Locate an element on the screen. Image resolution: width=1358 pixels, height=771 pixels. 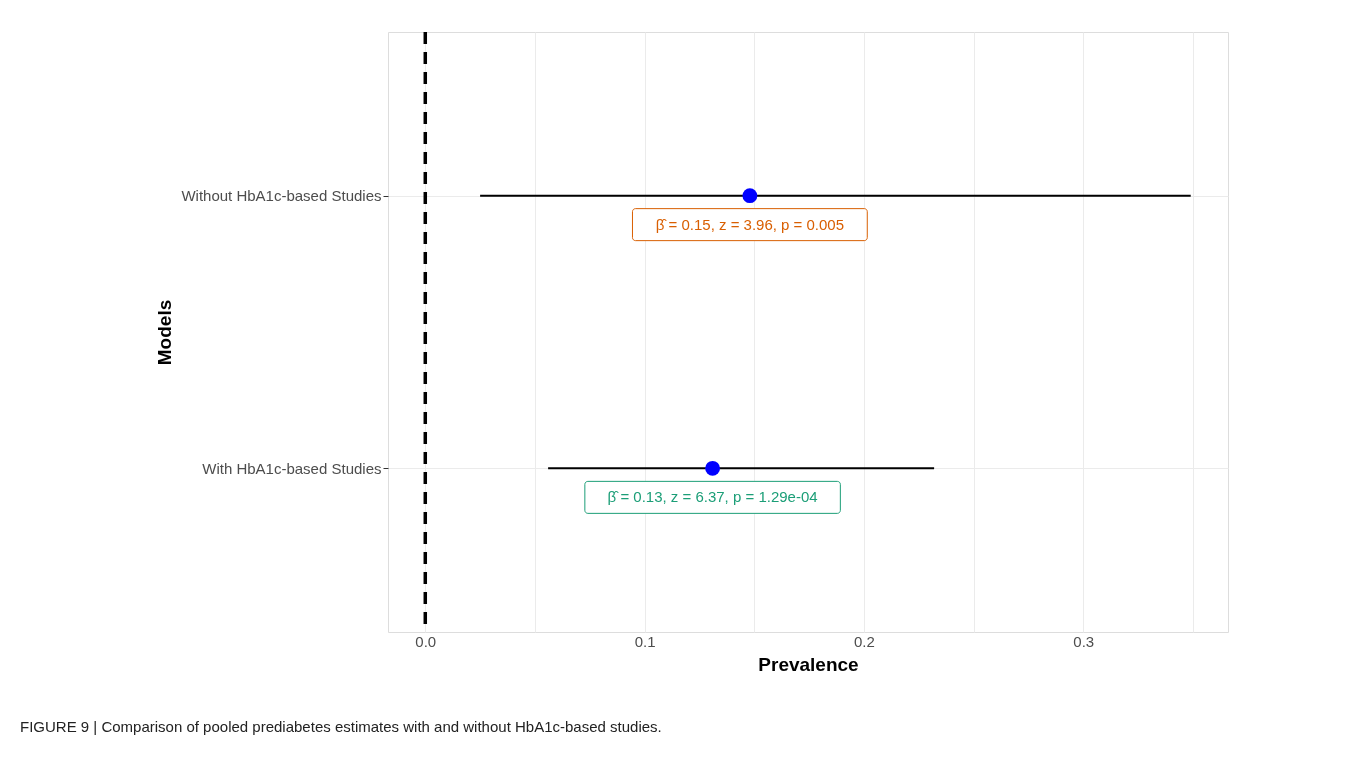
x-tick-label: 0.0 is located at coordinates (426, 641).